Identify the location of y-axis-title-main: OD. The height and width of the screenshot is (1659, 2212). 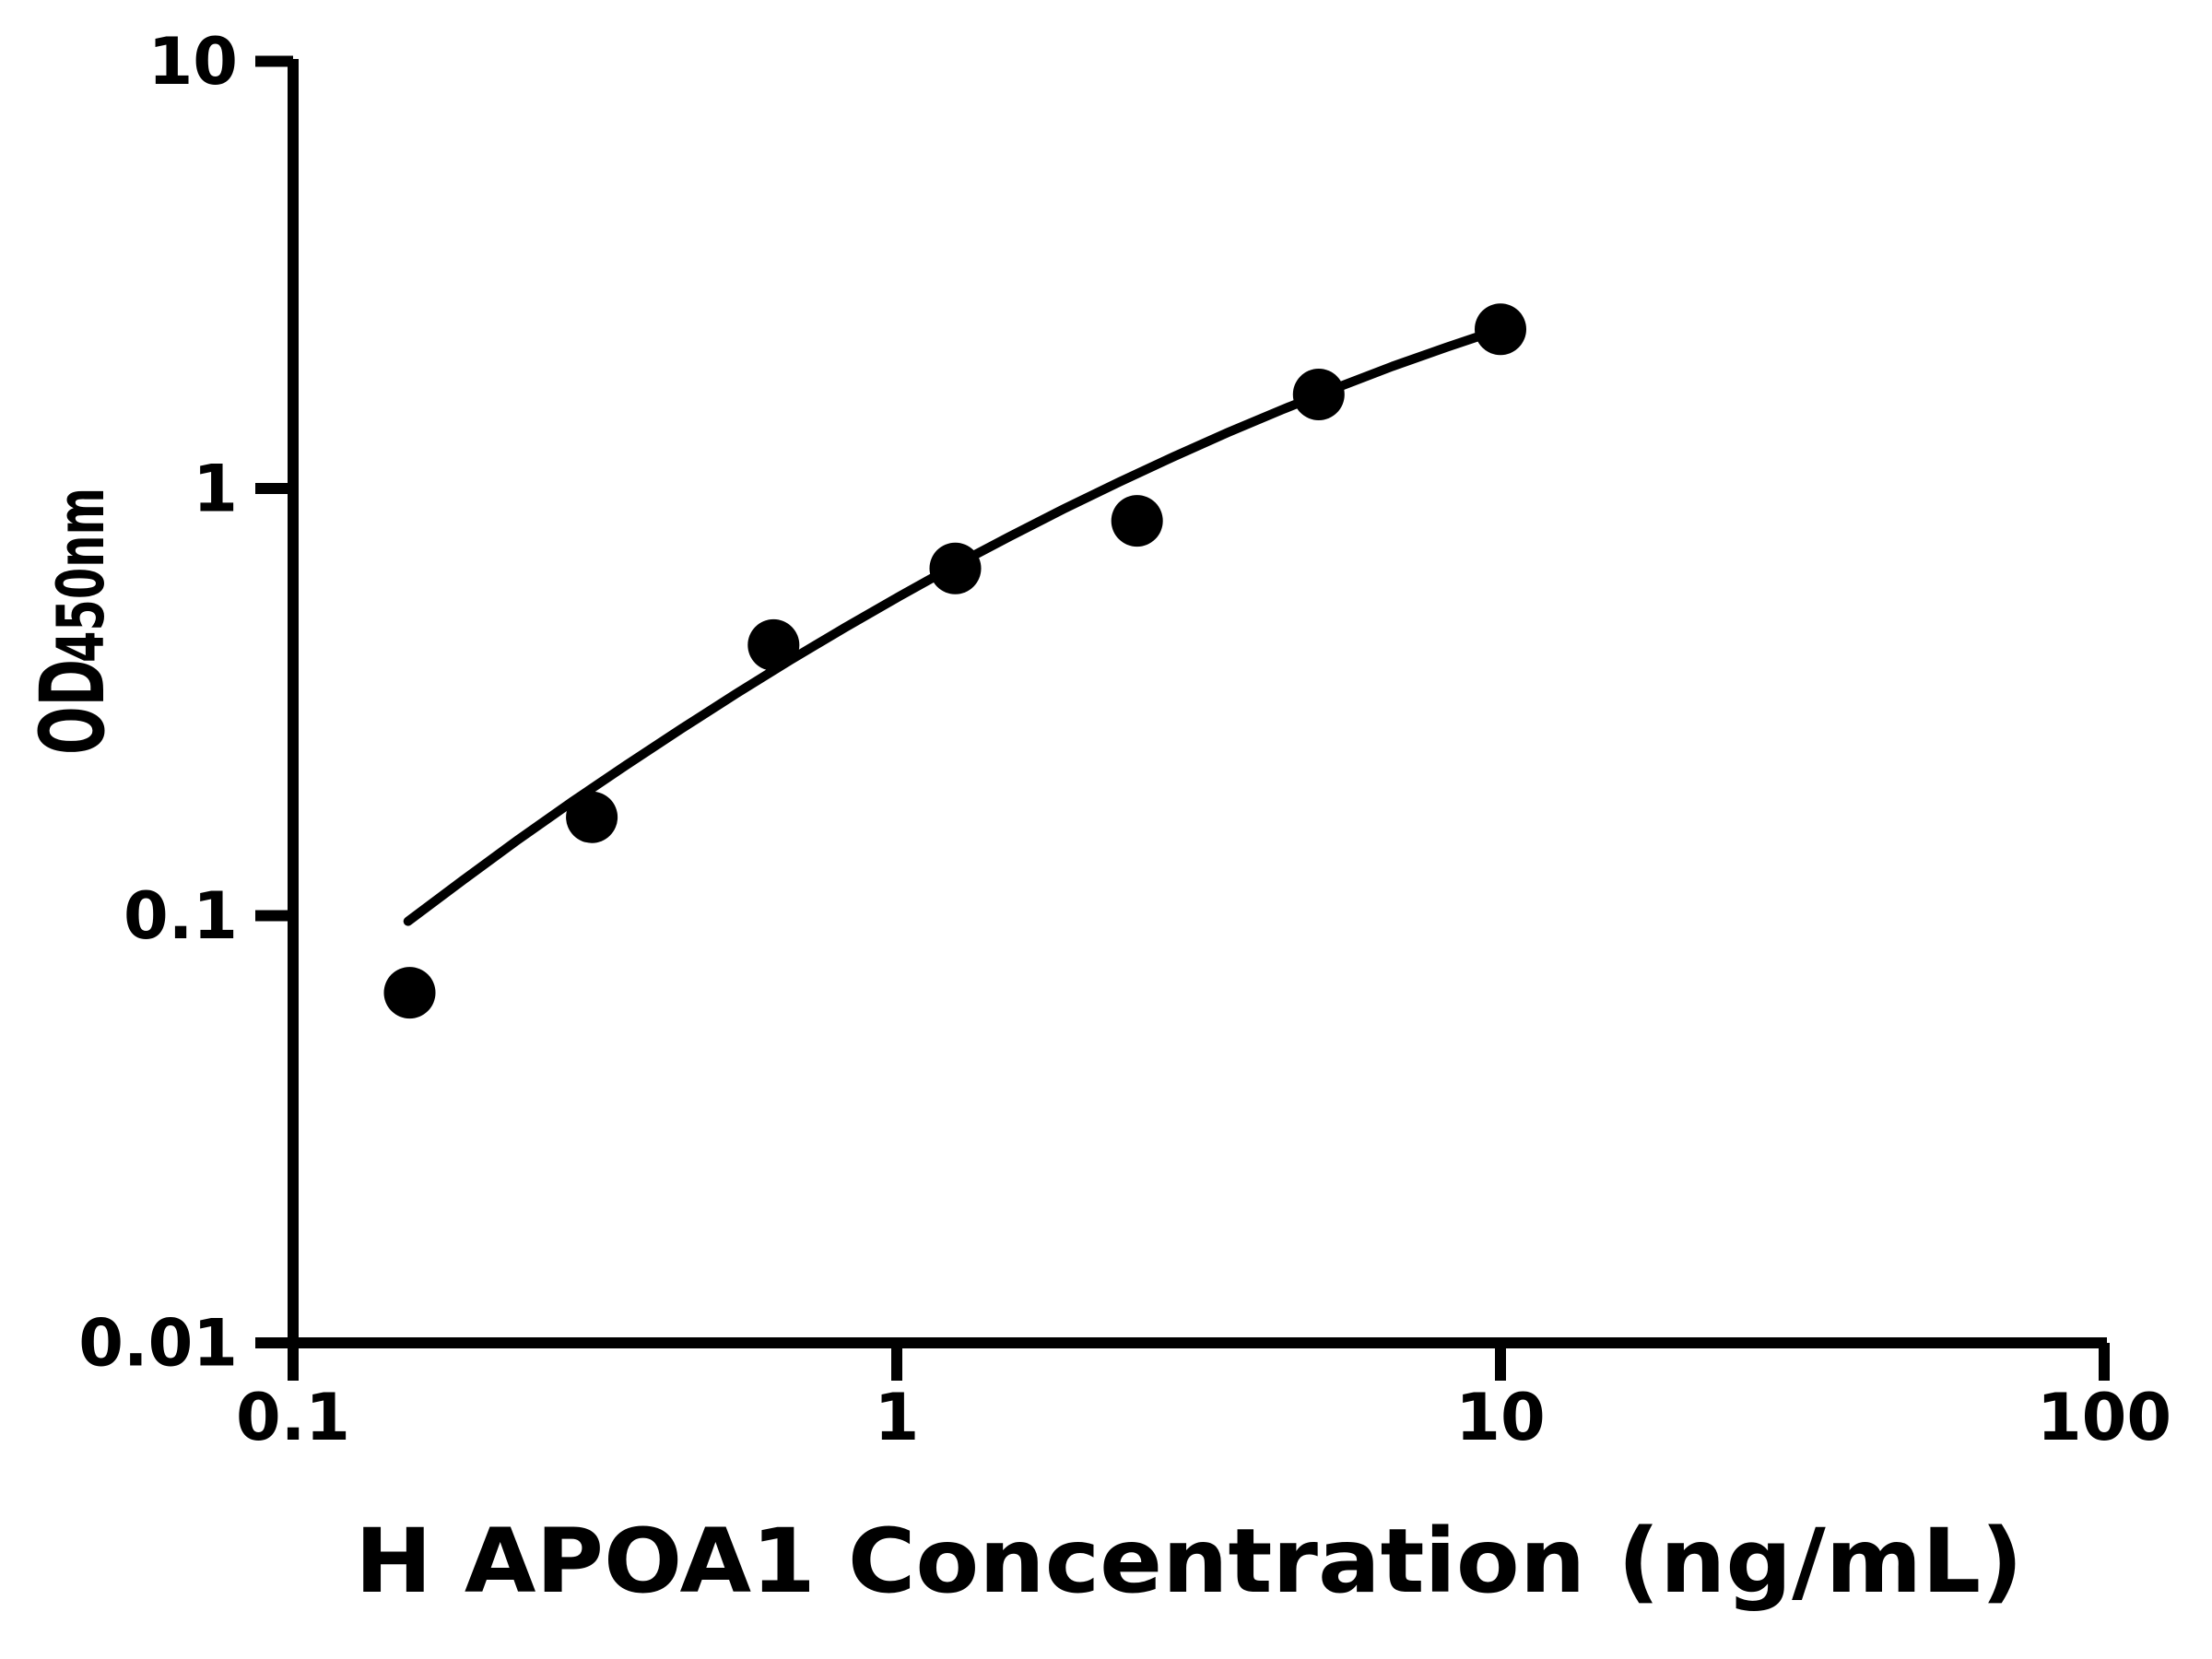
(72, 707).